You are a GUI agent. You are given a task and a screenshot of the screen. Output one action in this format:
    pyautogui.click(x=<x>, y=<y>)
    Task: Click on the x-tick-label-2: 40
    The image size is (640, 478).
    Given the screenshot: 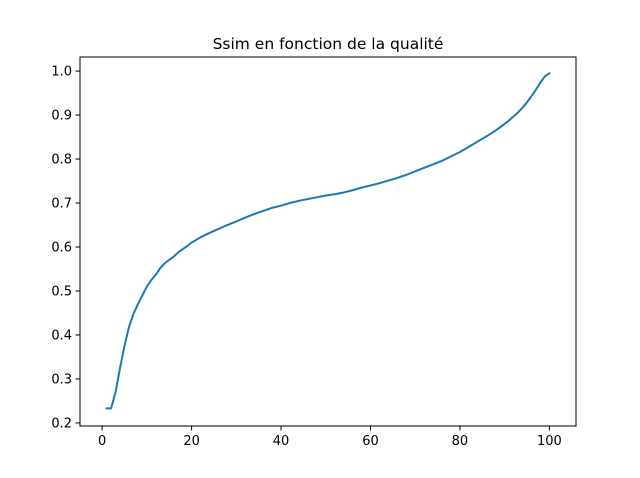 What is the action you would take?
    pyautogui.click(x=281, y=441)
    